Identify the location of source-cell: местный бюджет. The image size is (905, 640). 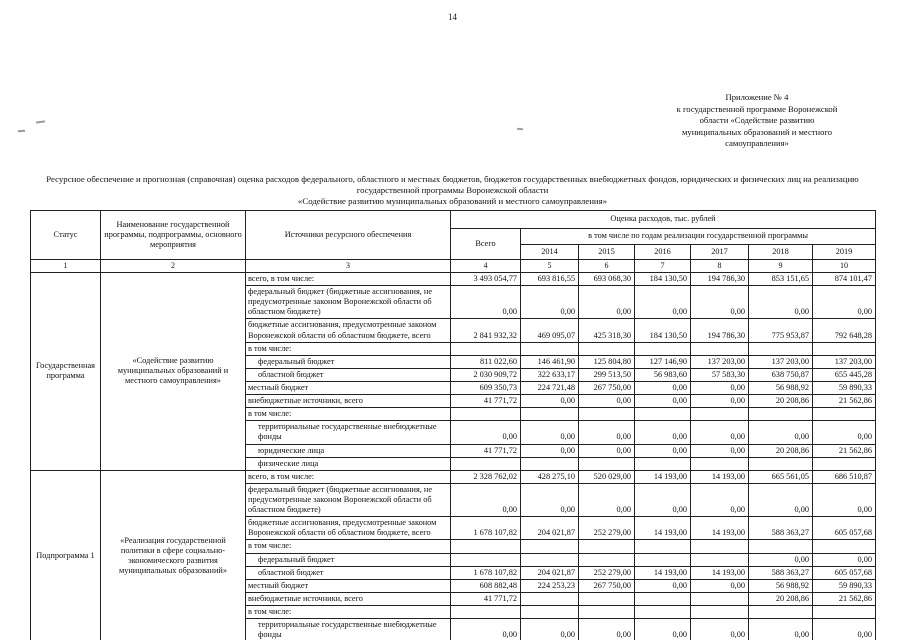
(348, 388).